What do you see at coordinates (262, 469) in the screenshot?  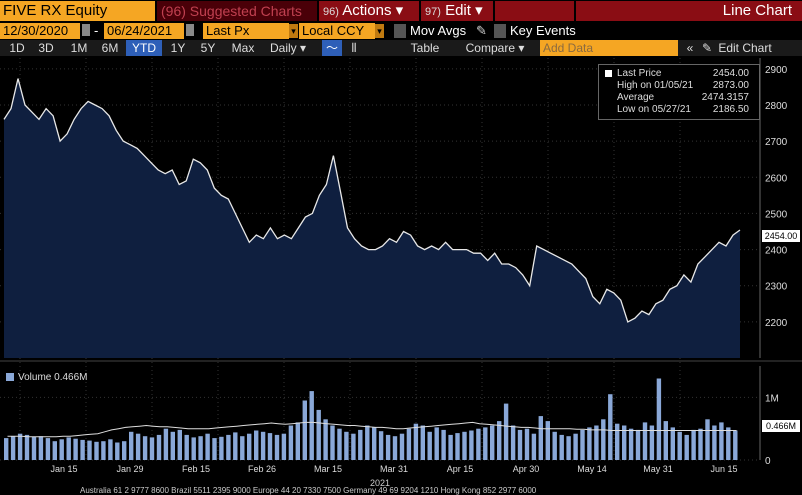 I see `x-tick-label: Feb 26` at bounding box center [262, 469].